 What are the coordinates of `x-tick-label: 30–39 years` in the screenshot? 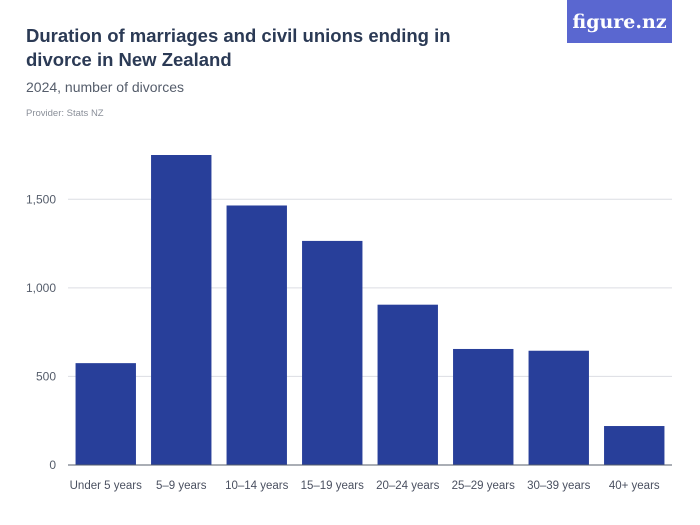 It's located at (559, 486).